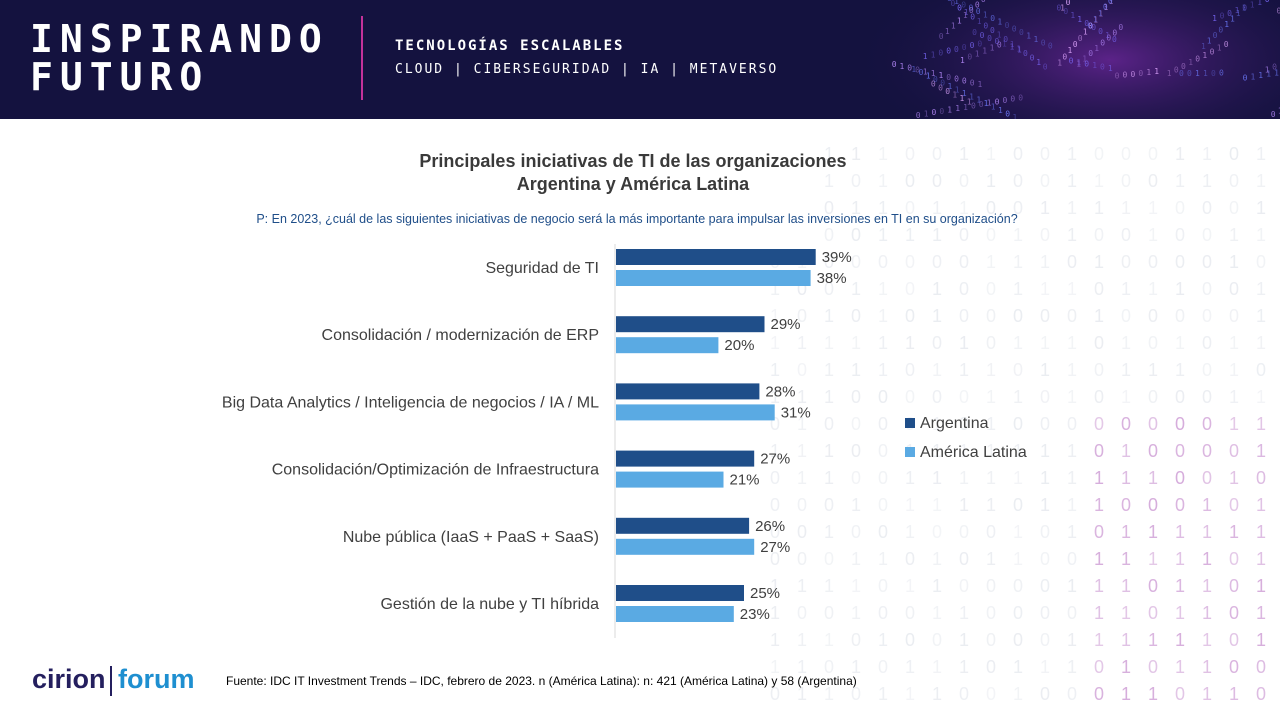 This screenshot has height=720, width=1280. Describe the element at coordinates (685, 458) in the screenshot. I see `bar-argentina` at that location.